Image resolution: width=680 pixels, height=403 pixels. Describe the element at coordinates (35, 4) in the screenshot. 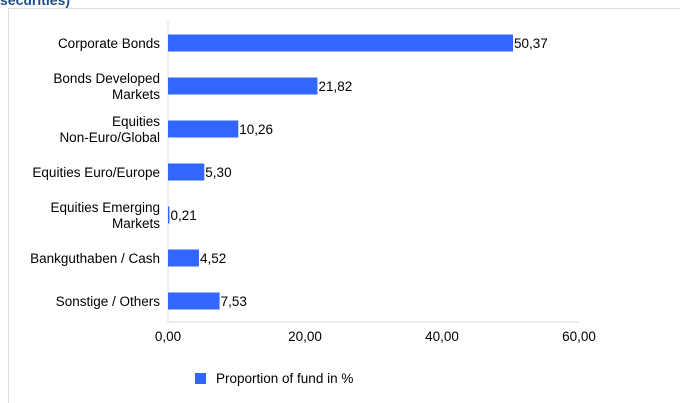

I see `heading-fragment: securities)` at that location.